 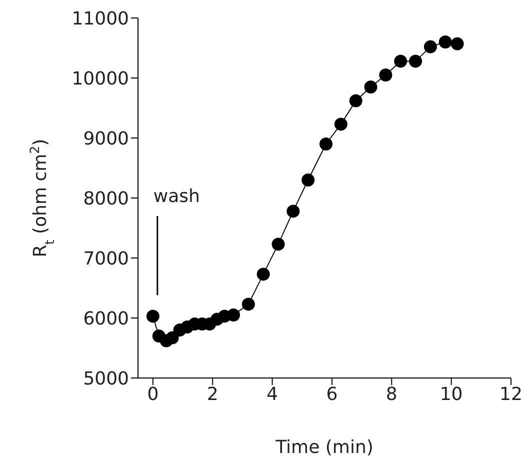 I want to click on ref-line-label: wash, so click(x=176, y=196).